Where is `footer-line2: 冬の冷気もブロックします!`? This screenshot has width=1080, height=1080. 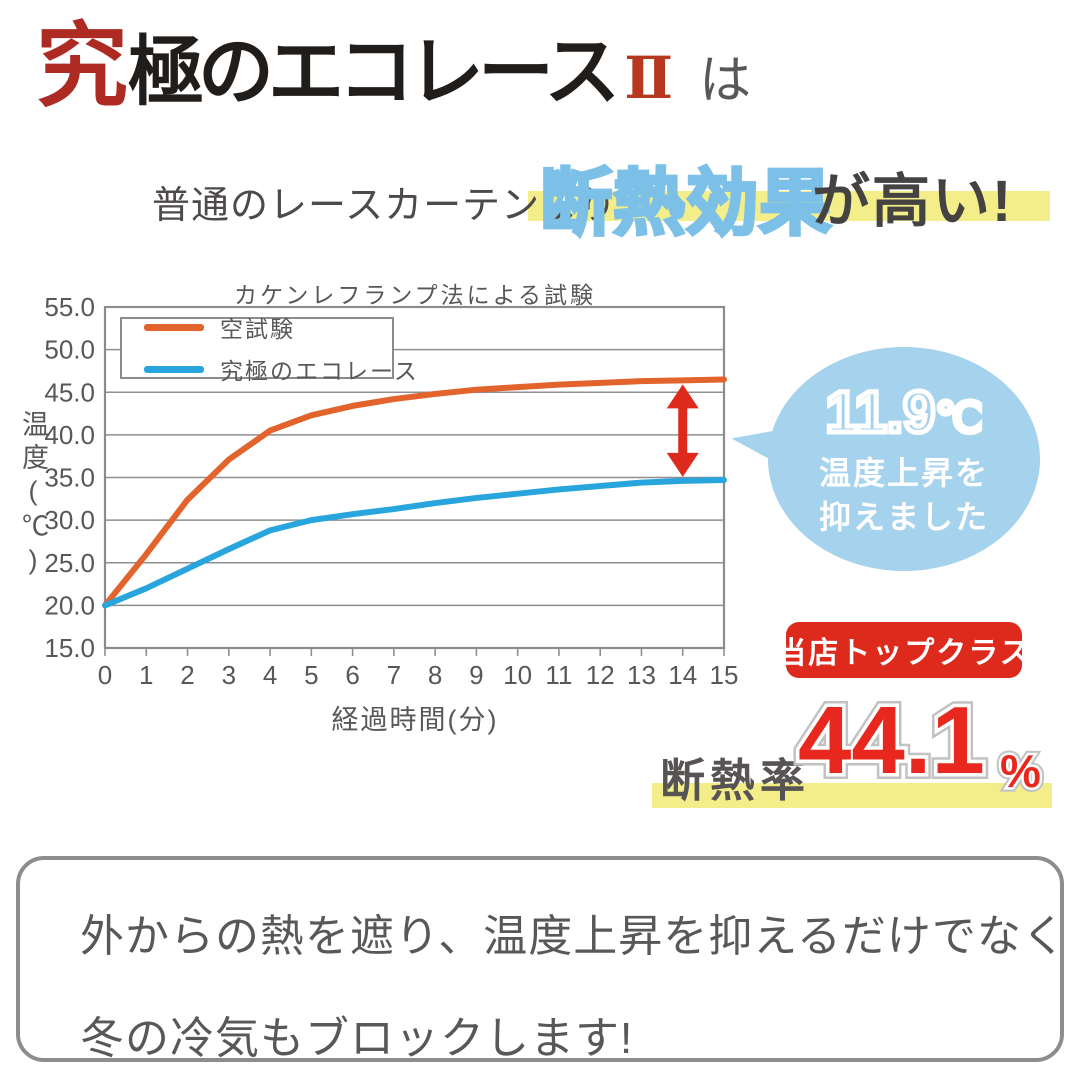
footer-line2: 冬の冷気もブロックします! is located at coordinates (357, 1038).